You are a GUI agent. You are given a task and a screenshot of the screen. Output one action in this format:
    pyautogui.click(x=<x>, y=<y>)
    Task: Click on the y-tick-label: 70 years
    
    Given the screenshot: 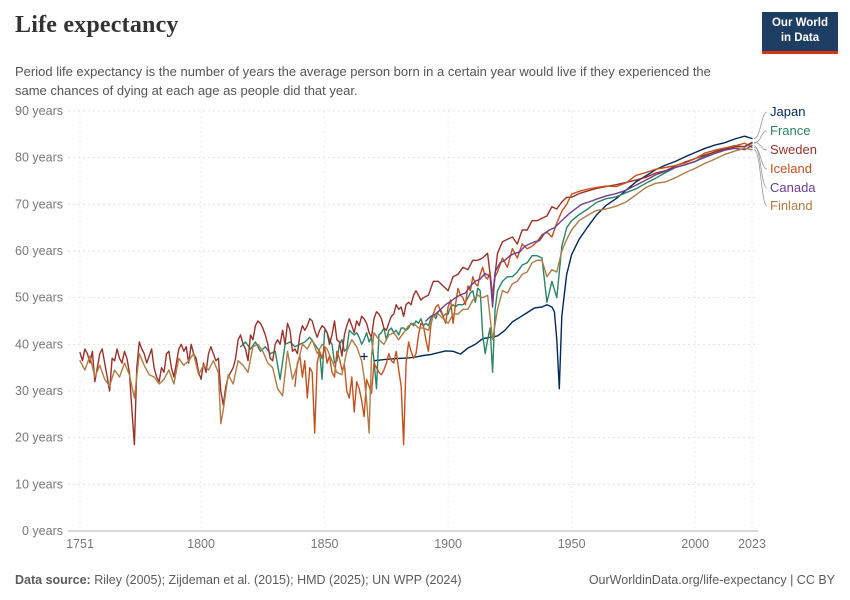 What is the action you would take?
    pyautogui.click(x=39, y=204)
    